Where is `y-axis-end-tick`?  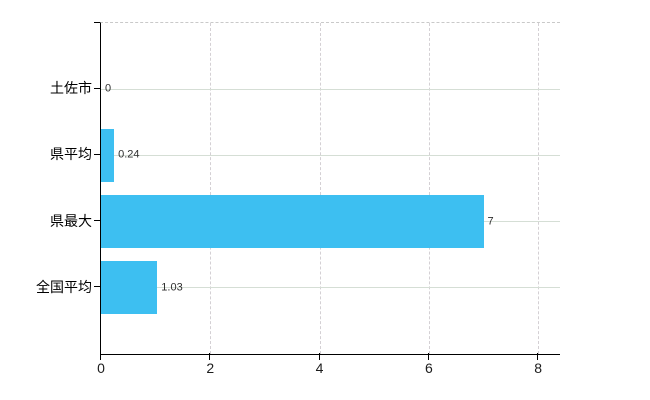
y-axis-end-tick is located at coordinates (97, 22).